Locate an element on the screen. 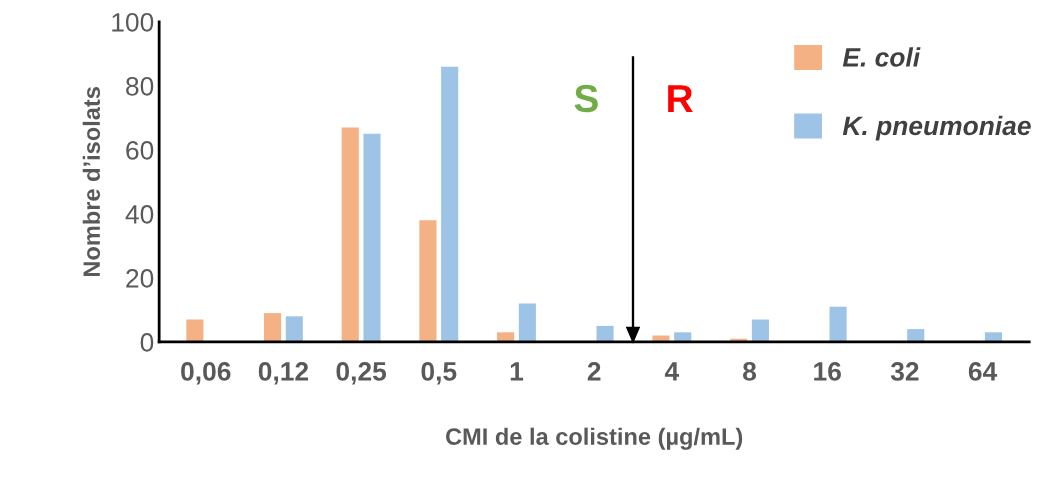 The image size is (1061, 485). x-tick-label: 1 is located at coordinates (517, 371).